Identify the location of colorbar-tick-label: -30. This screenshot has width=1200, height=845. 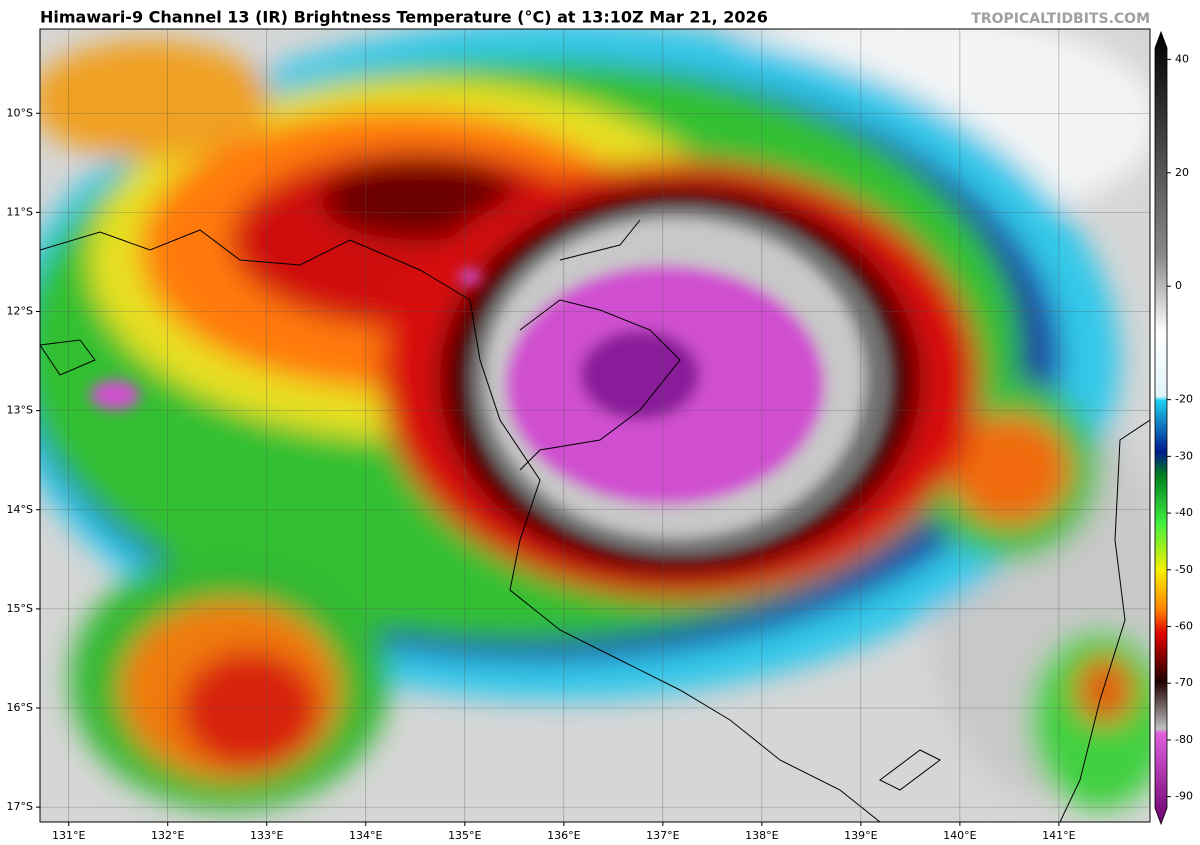
(1184, 455).